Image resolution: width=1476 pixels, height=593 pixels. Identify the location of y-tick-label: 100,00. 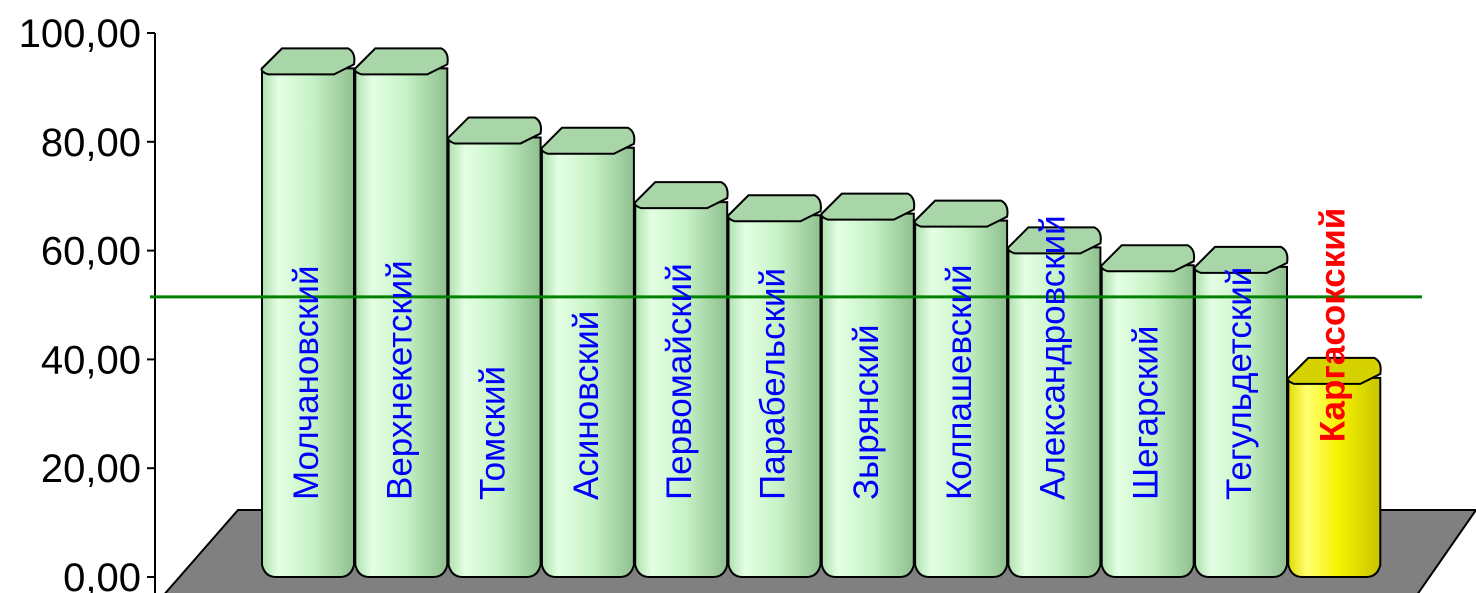
(80, 34).